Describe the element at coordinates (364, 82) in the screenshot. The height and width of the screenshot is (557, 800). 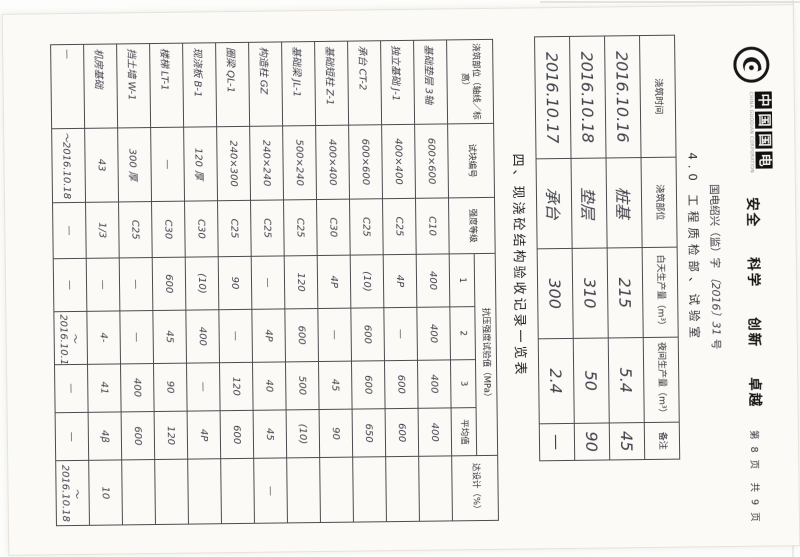
I see `table-cell: 承台 CT-2` at that location.